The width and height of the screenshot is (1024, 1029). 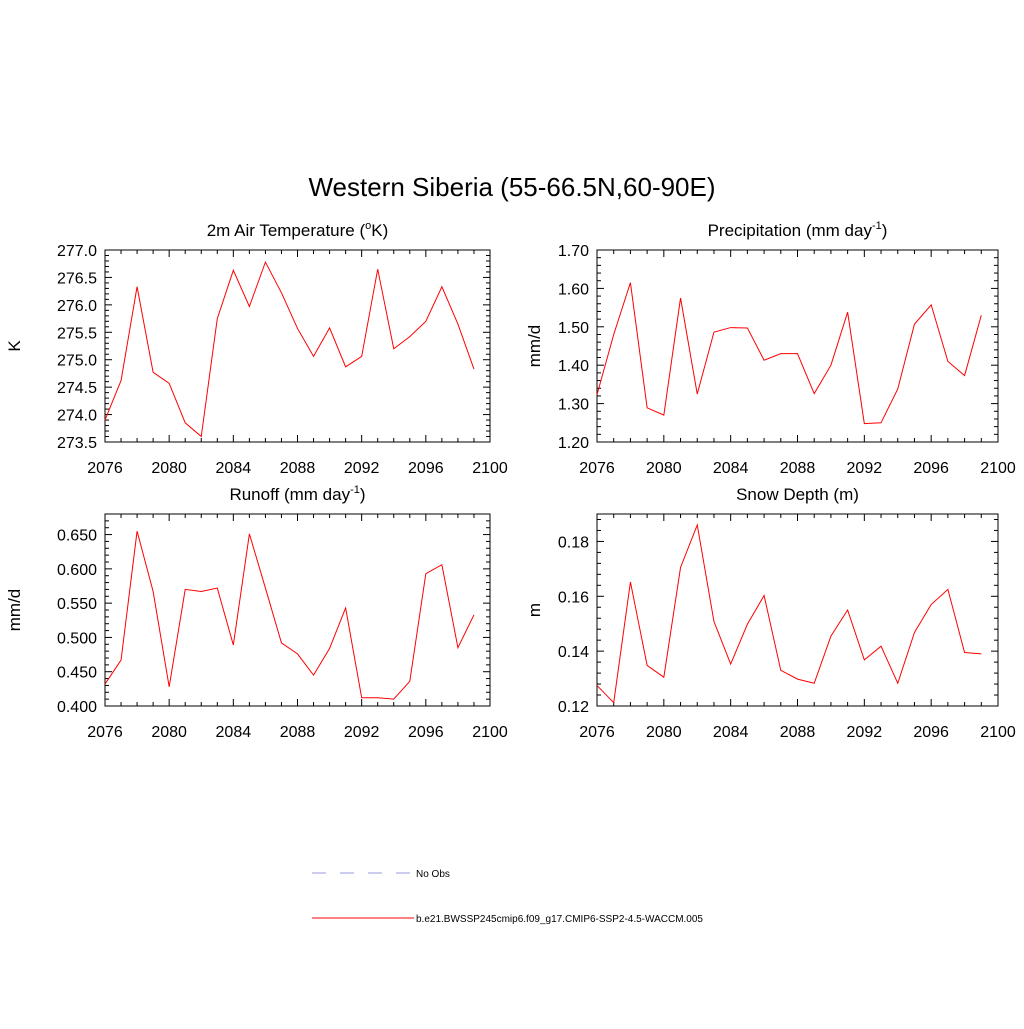 I want to click on panel-title: 2m Air Temperature (oK), so click(x=298, y=230).